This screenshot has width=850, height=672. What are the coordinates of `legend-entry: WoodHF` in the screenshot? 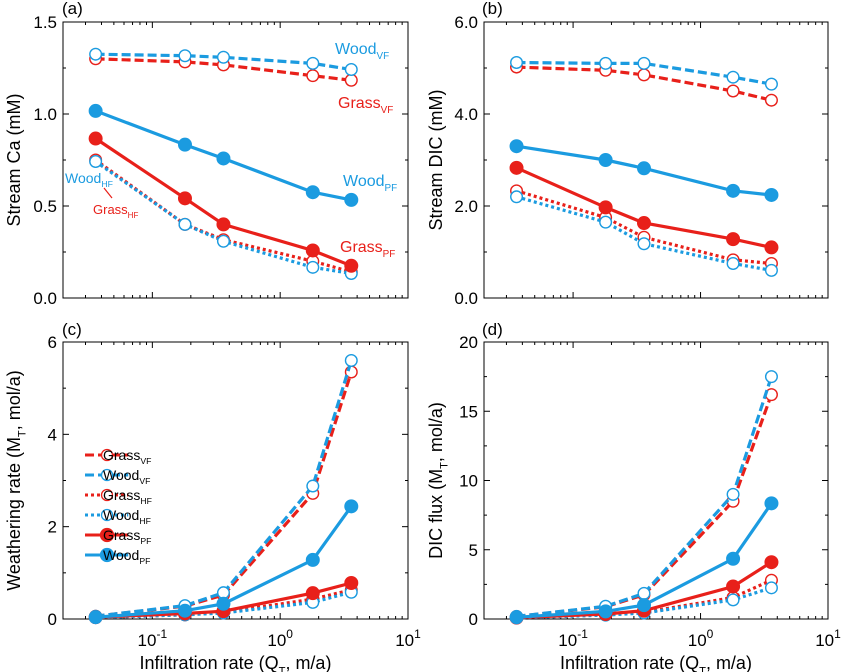 It's located at (118, 516).